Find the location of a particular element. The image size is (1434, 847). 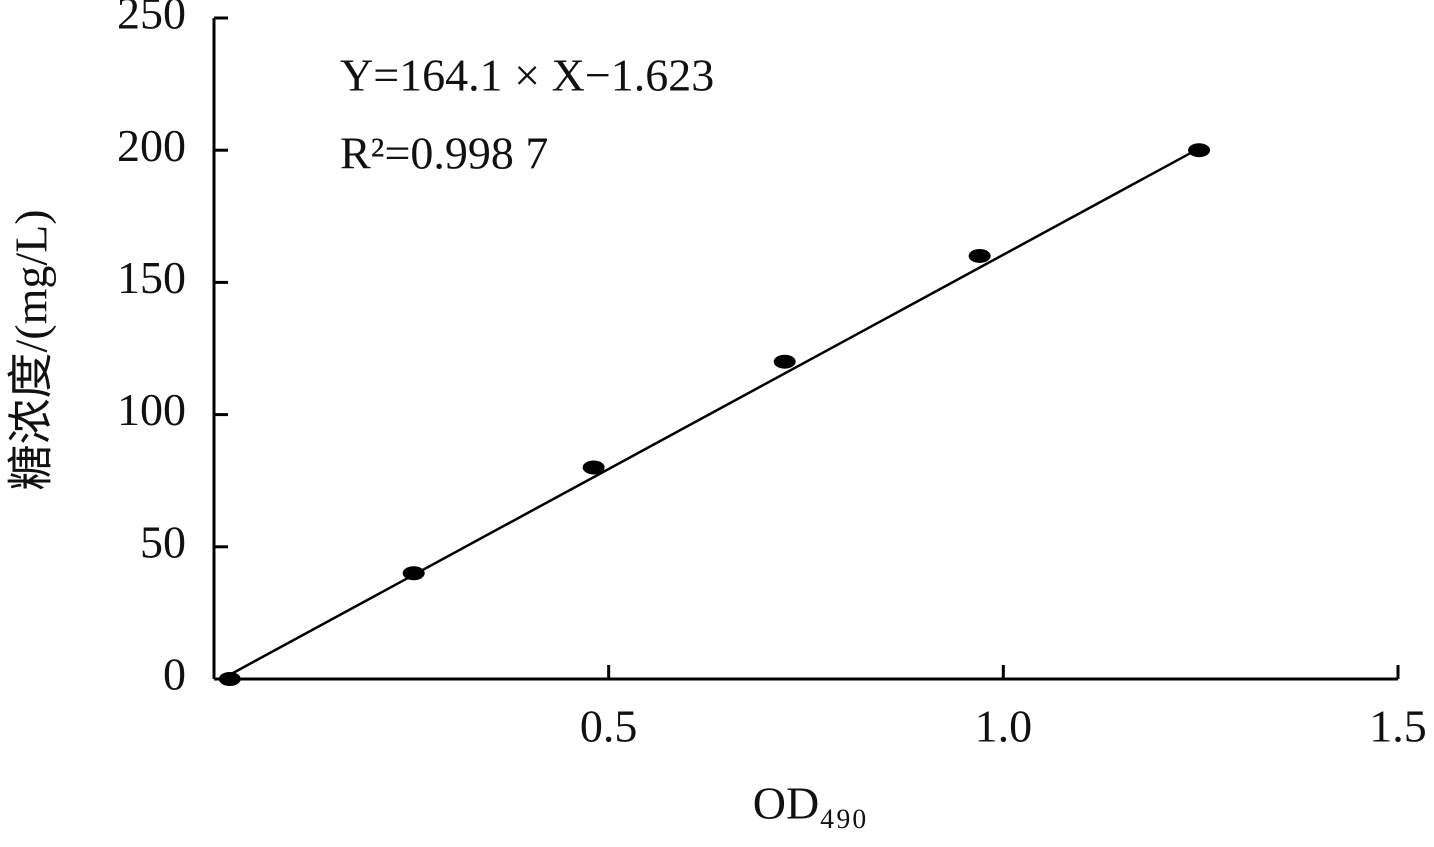

y-tick-label: 150 is located at coordinates (151, 277).